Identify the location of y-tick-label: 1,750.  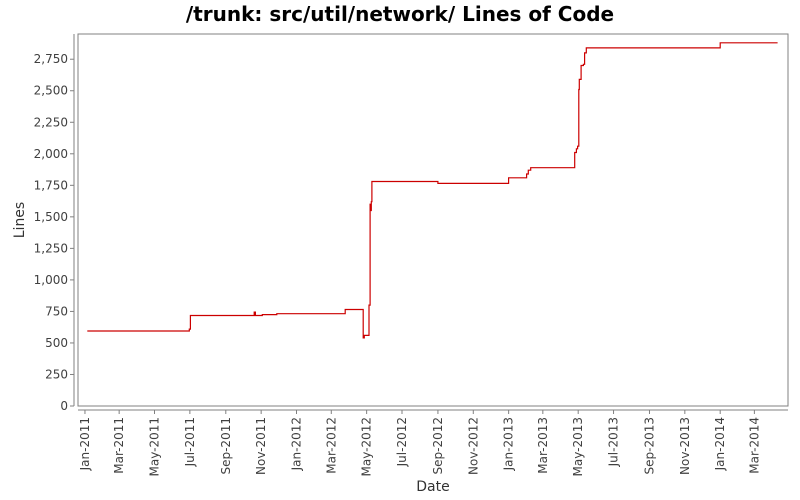
(51, 185).